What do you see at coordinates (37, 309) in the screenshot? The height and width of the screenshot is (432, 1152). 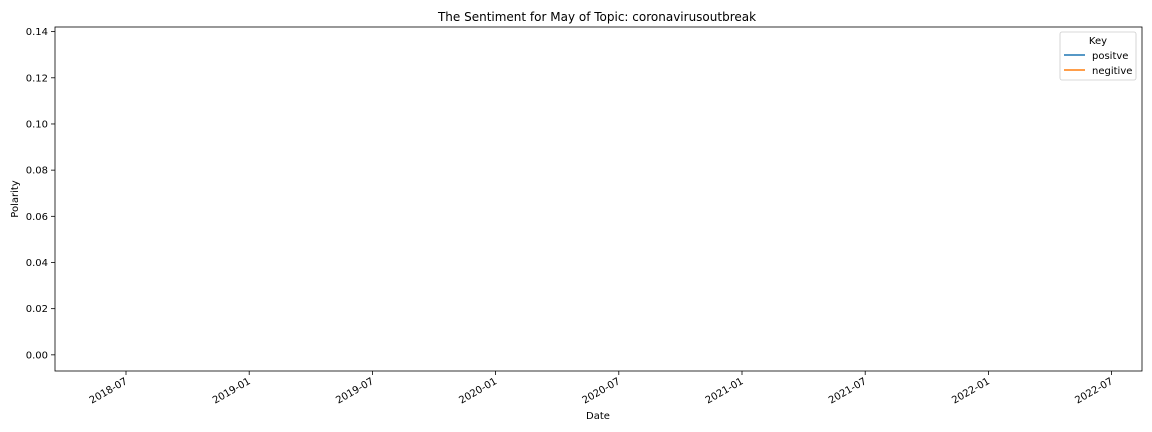 I see `y-tick-label: 0.02` at bounding box center [37, 309].